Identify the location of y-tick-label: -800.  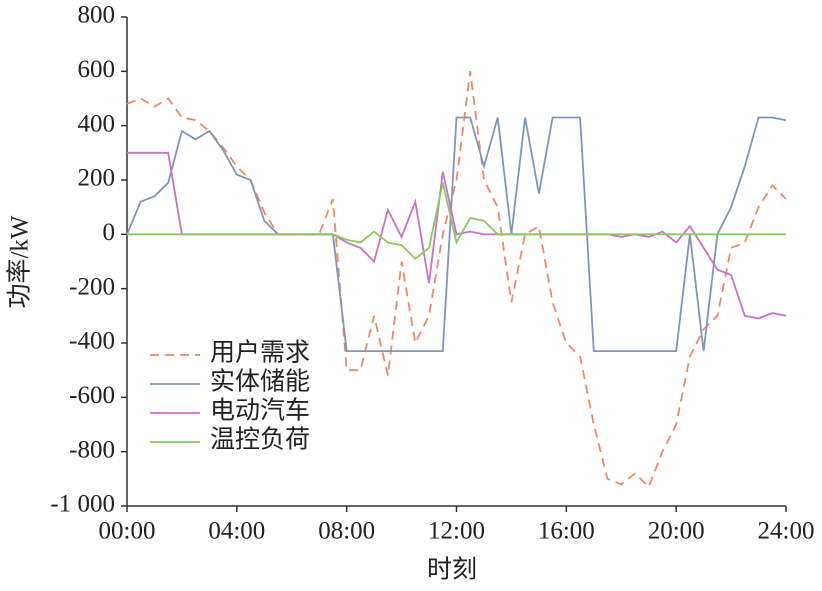
(92, 449).